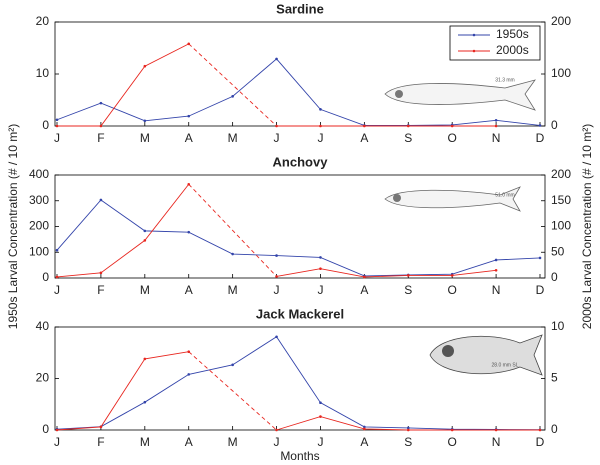 The image size is (600, 465). I want to click on y-tick-label: 200, so click(39, 226).